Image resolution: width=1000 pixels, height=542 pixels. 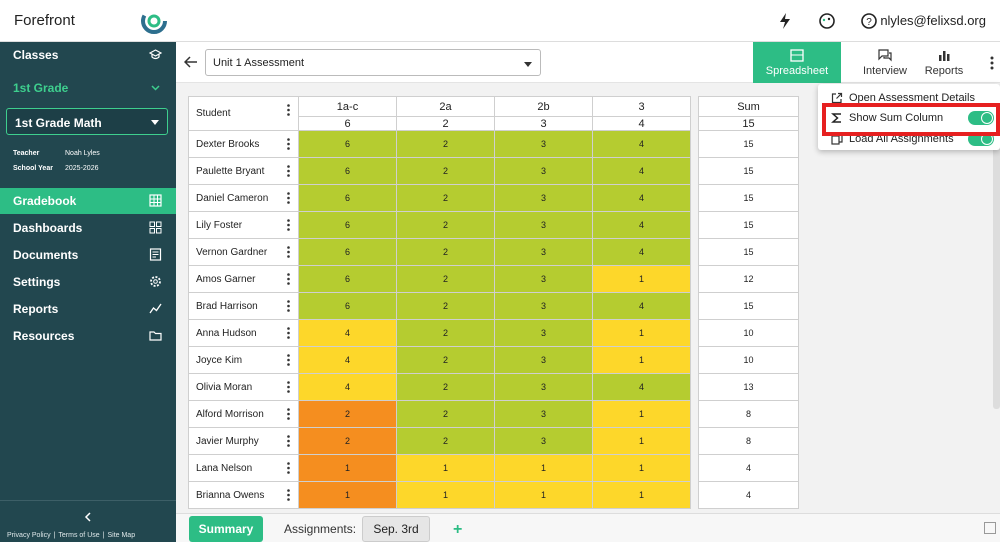 I want to click on site-map-link: Site Map, so click(x=121, y=535).